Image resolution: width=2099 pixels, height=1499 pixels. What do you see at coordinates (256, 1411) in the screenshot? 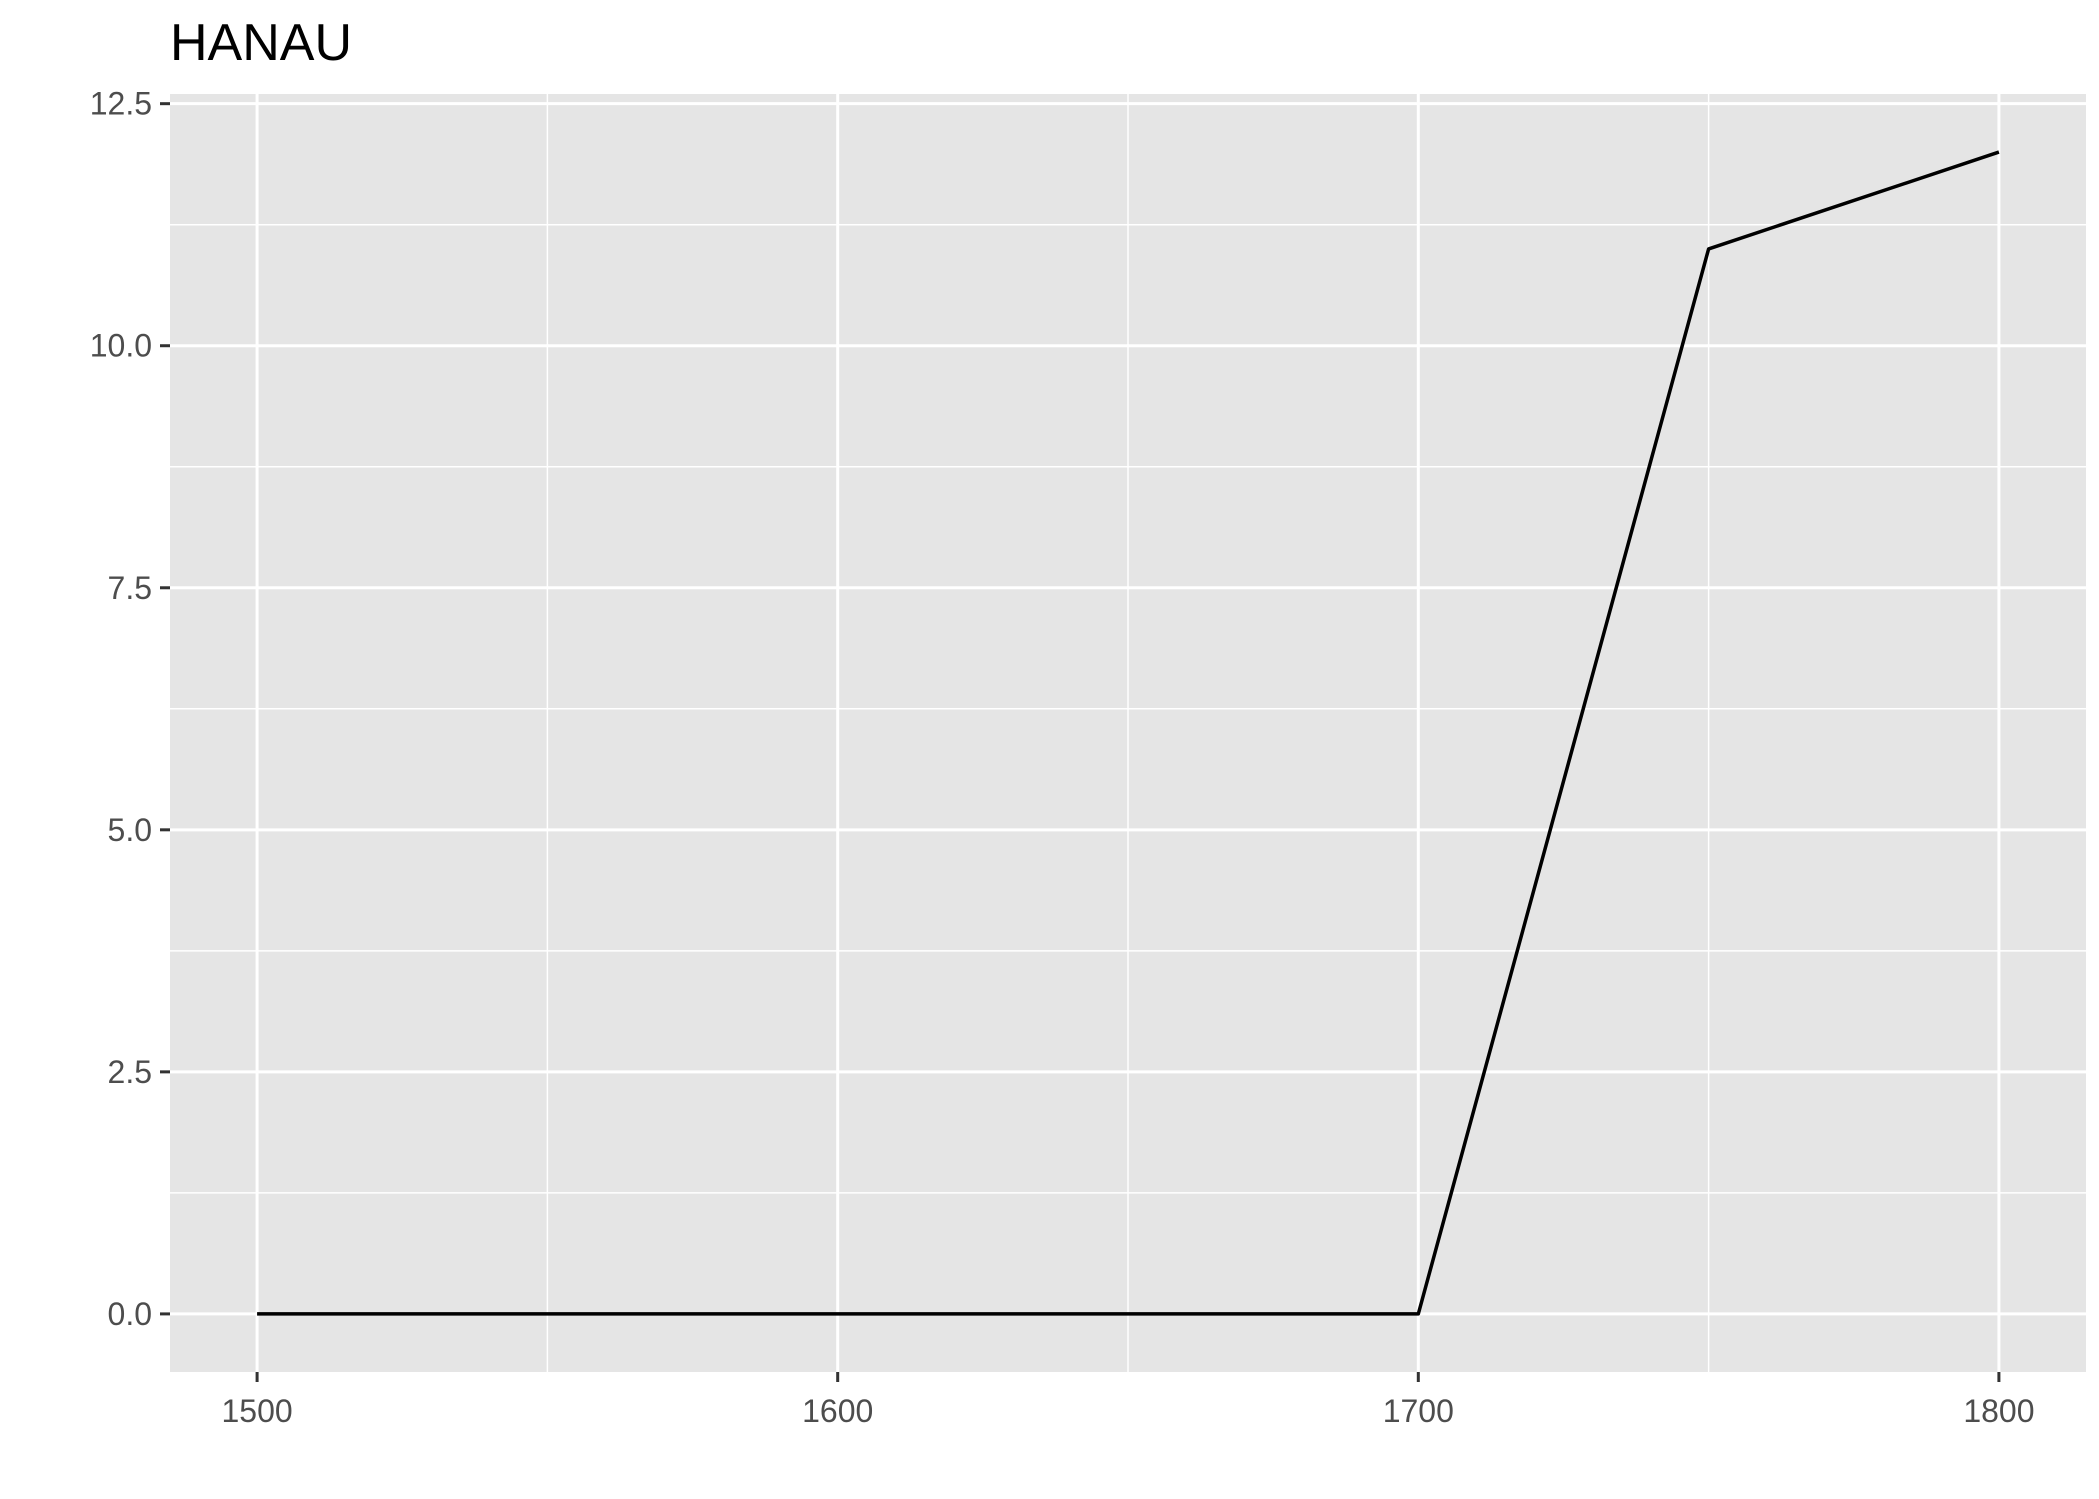
I see `x-tick-label: 1500` at bounding box center [256, 1411].